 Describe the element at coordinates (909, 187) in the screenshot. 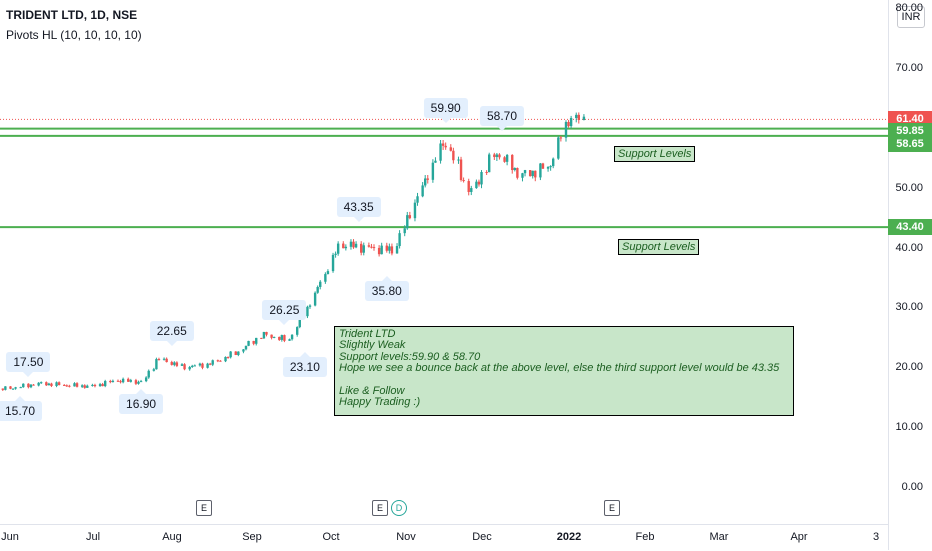

I see `y-tick-label: 50.00` at that location.